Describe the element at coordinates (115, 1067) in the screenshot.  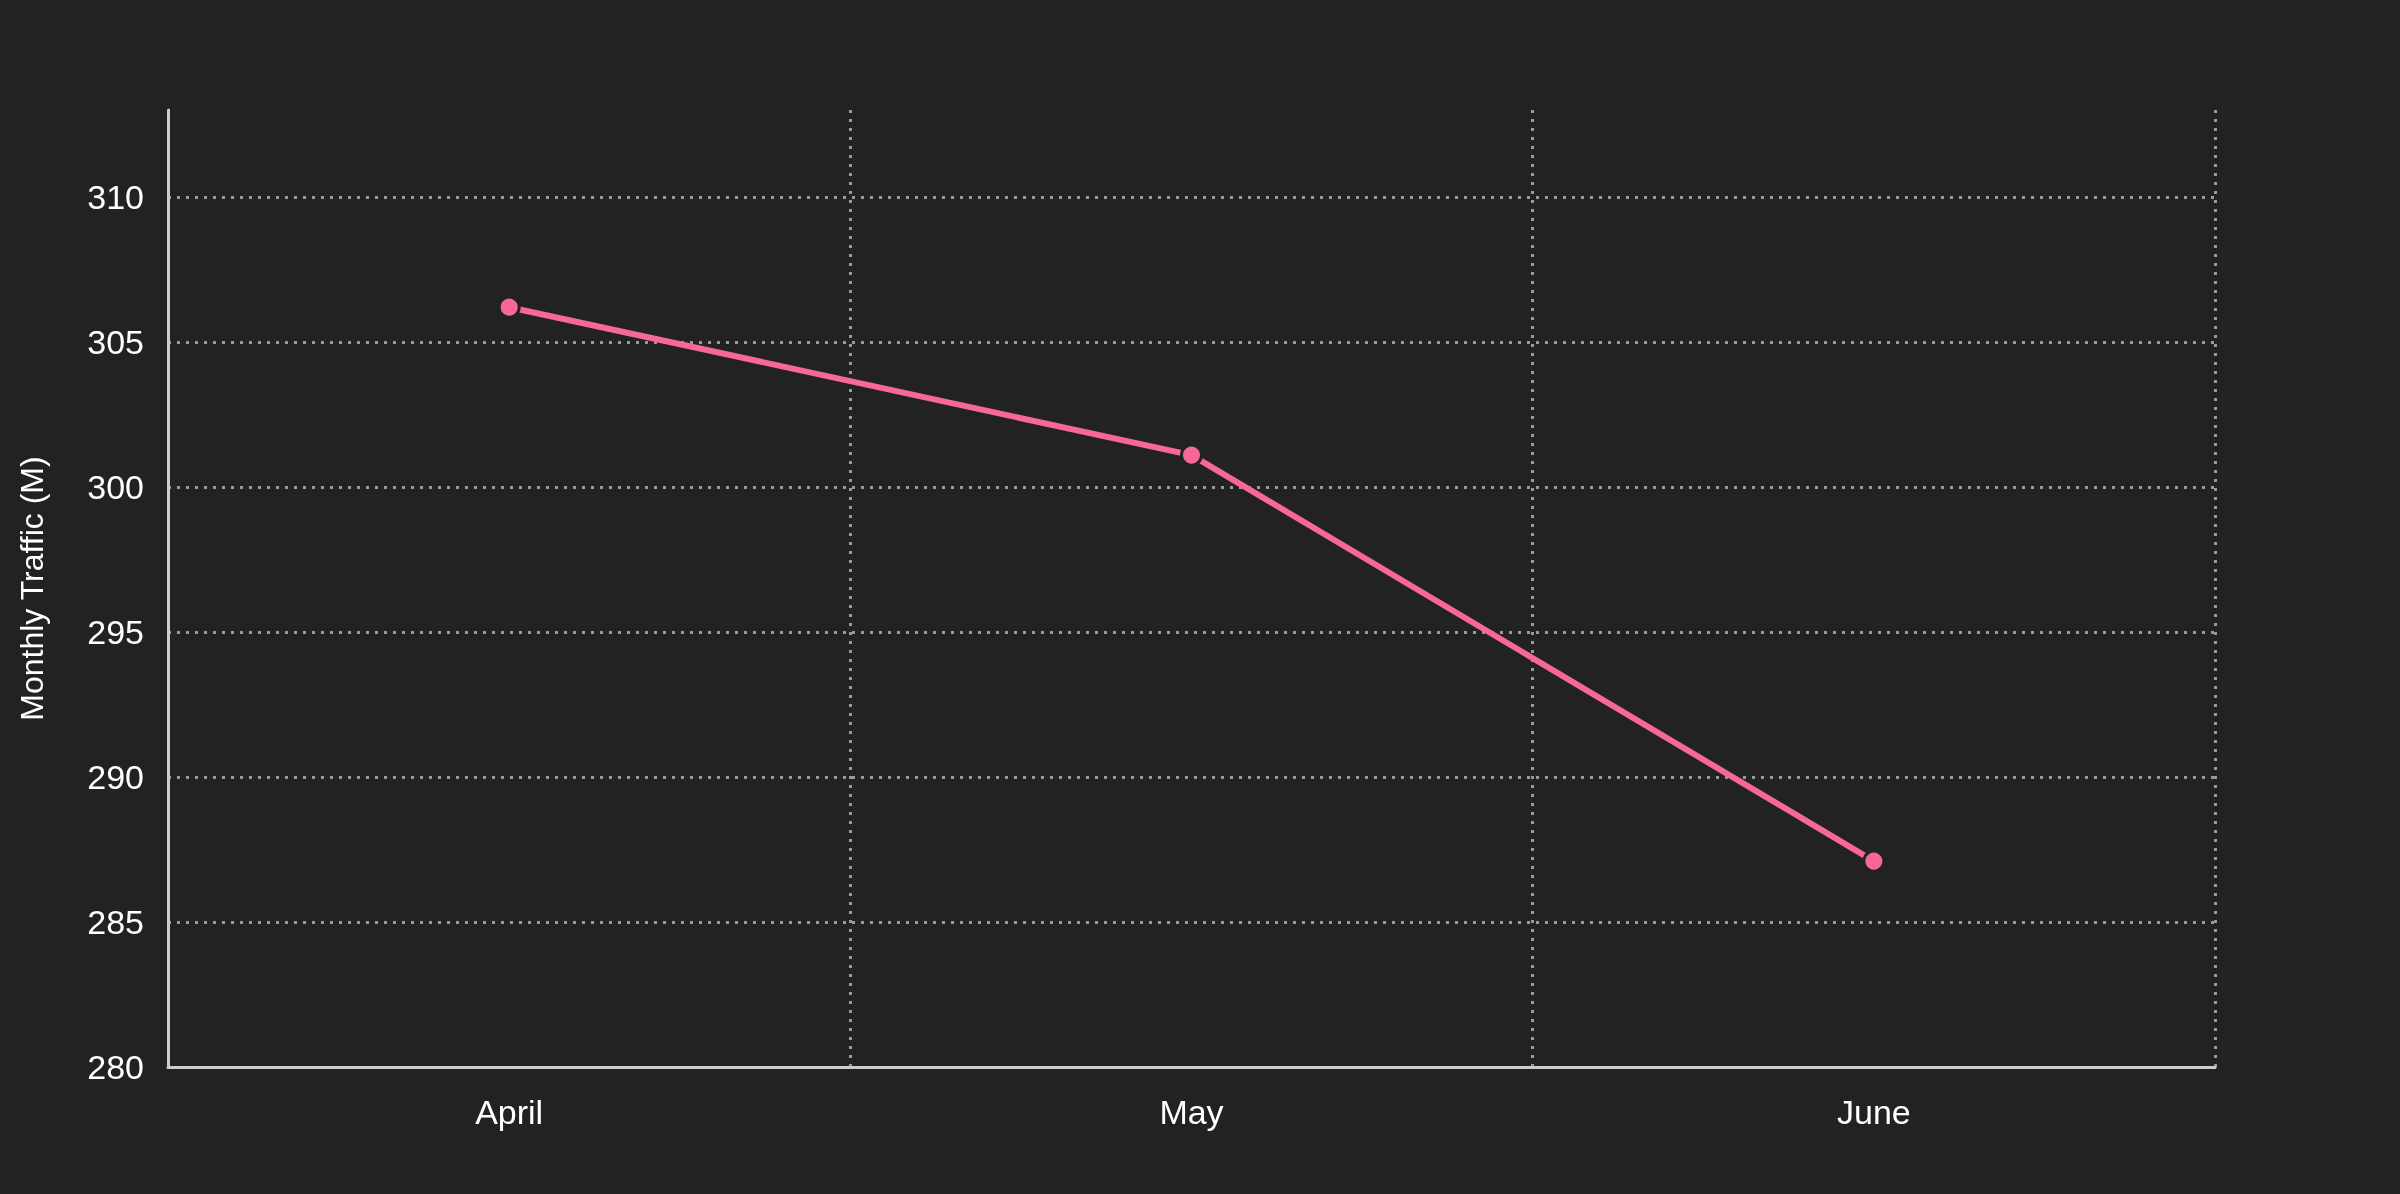
I see `y-tick-label: 280` at that location.